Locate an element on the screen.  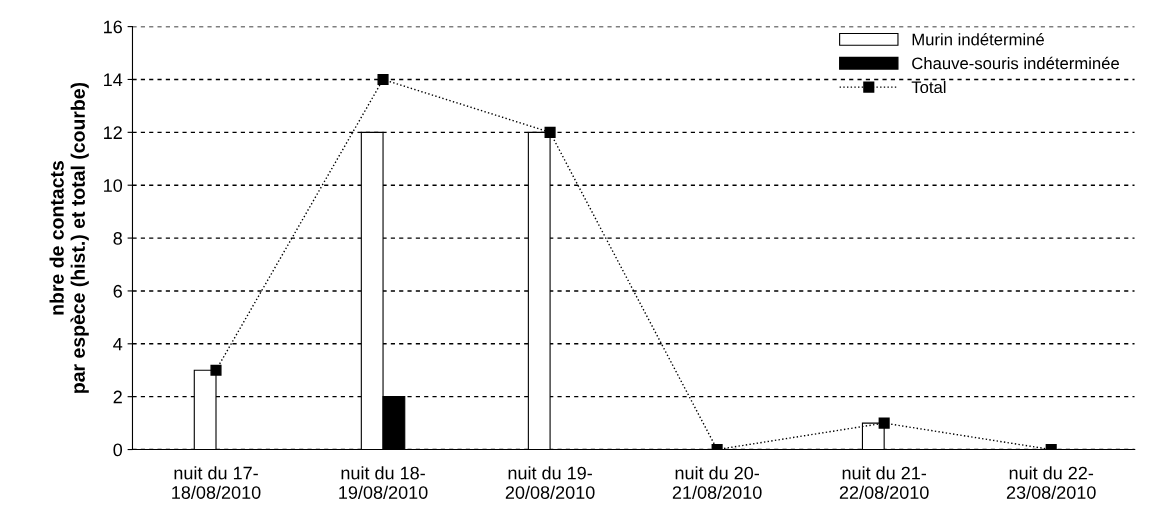
legend-label: Total is located at coordinates (928, 87).